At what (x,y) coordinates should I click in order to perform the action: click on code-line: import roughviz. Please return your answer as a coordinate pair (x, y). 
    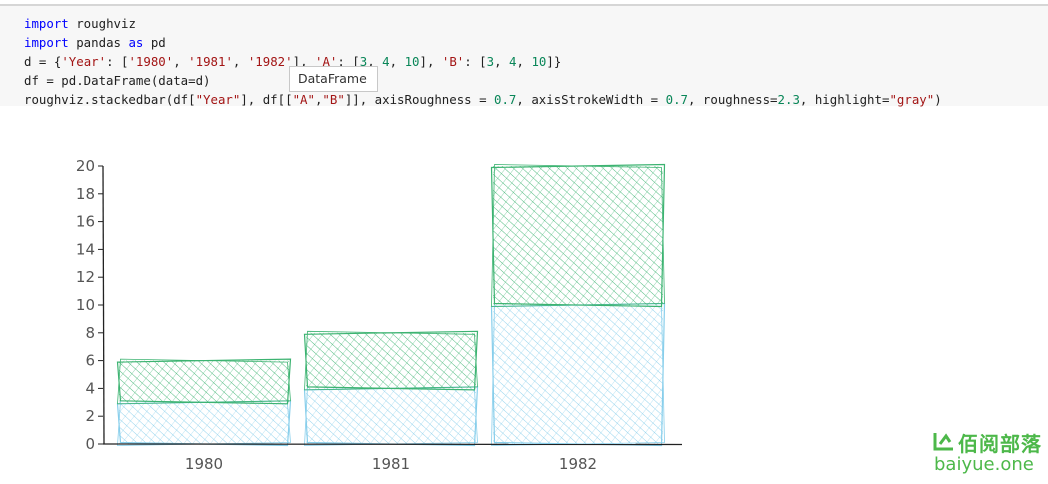
    Looking at the image, I should click on (80, 23).